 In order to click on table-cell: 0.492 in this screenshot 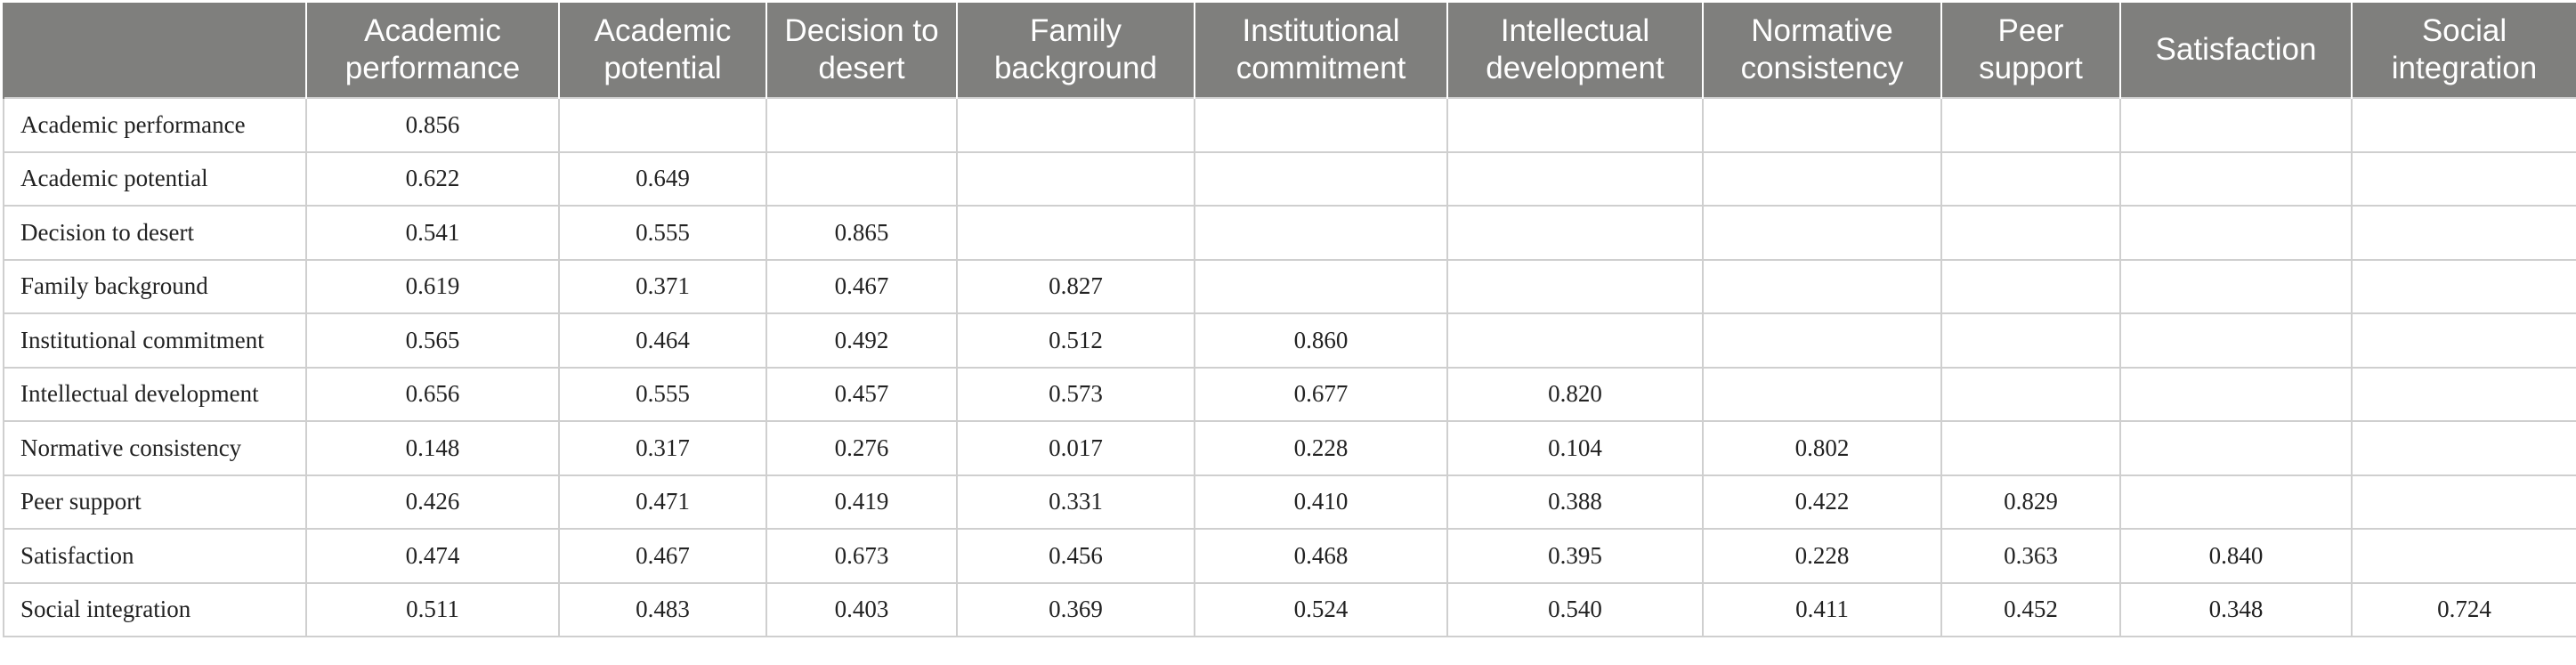, I will do `click(862, 340)`.